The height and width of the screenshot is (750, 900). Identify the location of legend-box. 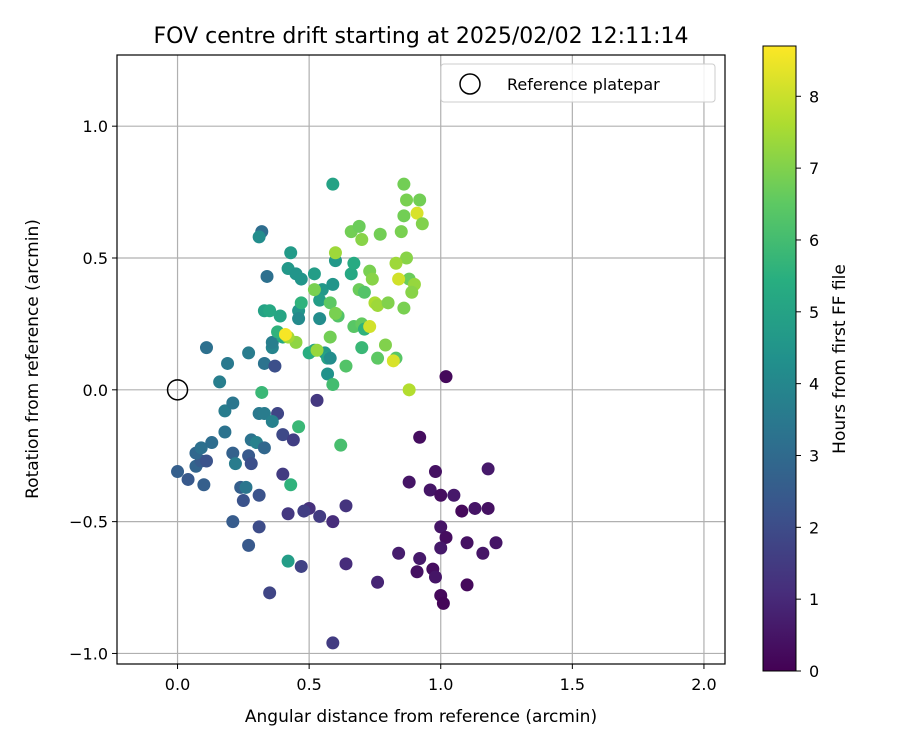
(578, 83).